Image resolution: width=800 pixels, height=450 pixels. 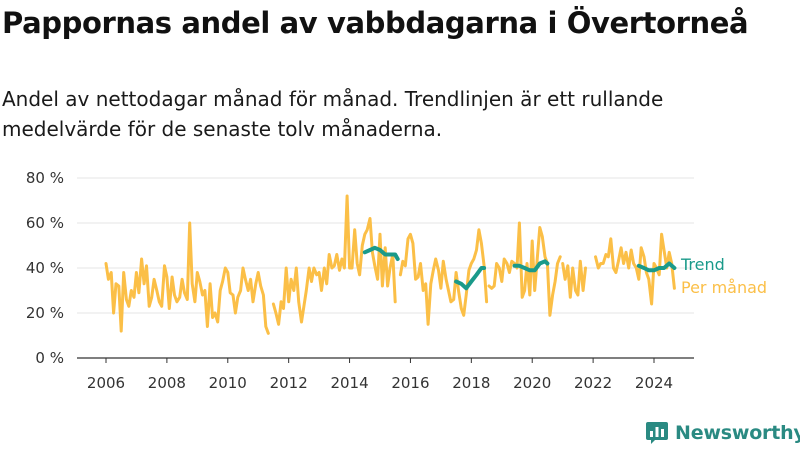 I want to click on brand-name: Newsworthy, so click(x=737, y=433).